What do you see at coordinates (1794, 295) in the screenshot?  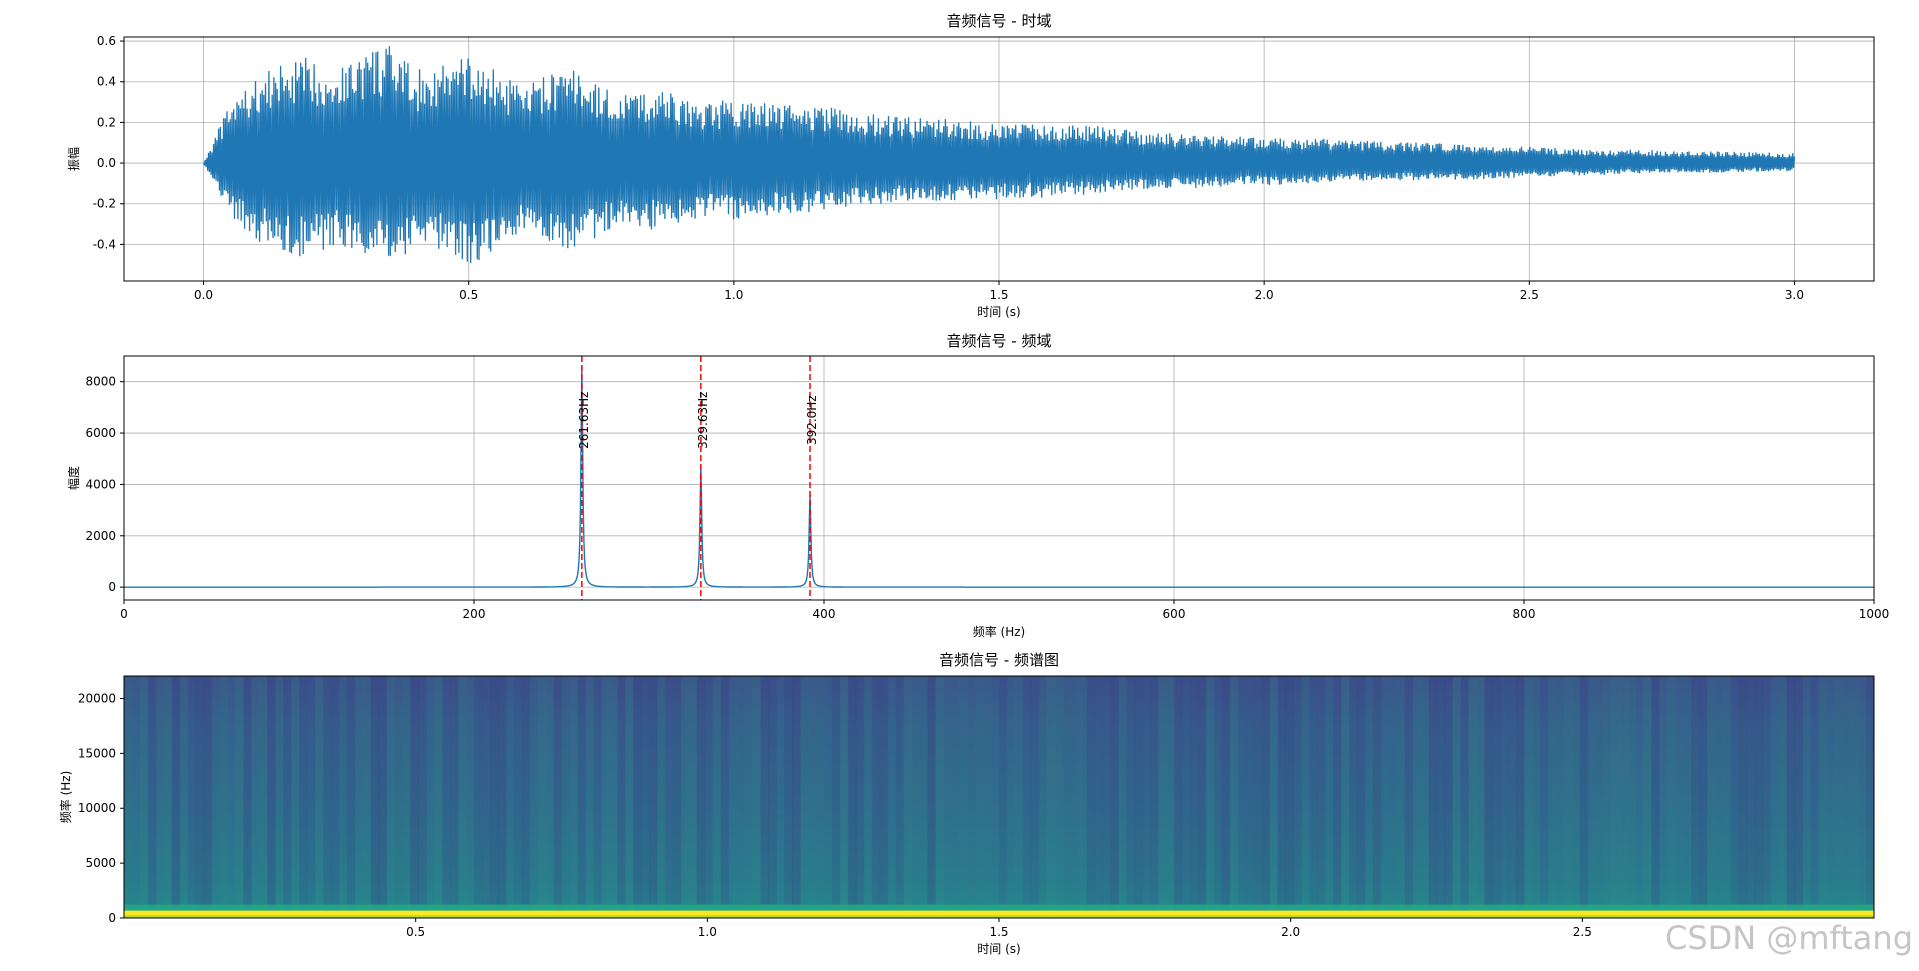 I see `x-tick-label: 3.0` at bounding box center [1794, 295].